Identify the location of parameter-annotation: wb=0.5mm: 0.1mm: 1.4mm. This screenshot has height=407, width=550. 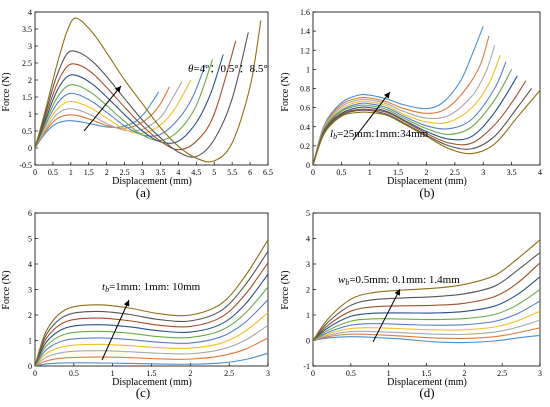
(399, 280).